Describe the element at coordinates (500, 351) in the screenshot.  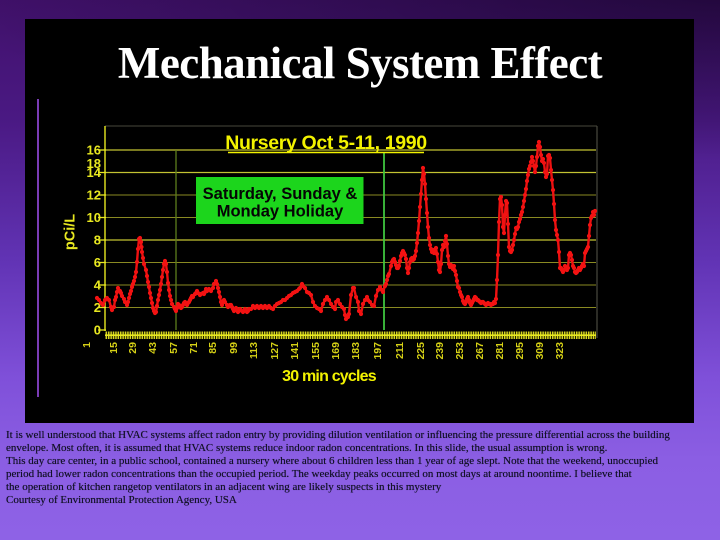
I see `svg-text: 281` at that location.